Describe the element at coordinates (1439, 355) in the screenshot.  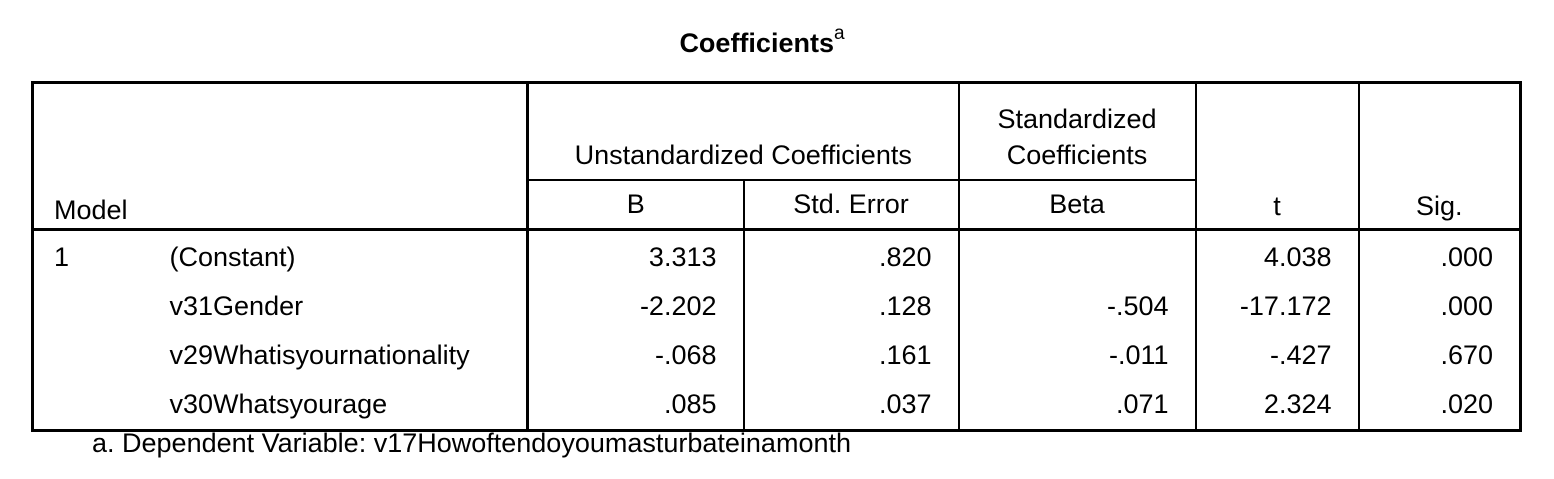
I see `cell-sig: .670` at that location.